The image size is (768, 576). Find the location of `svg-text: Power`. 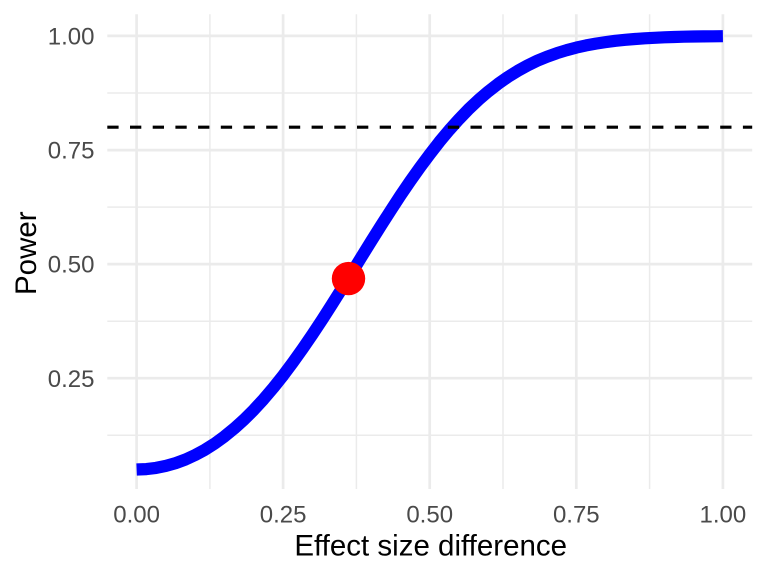

svg-text: Power is located at coordinates (26, 253).